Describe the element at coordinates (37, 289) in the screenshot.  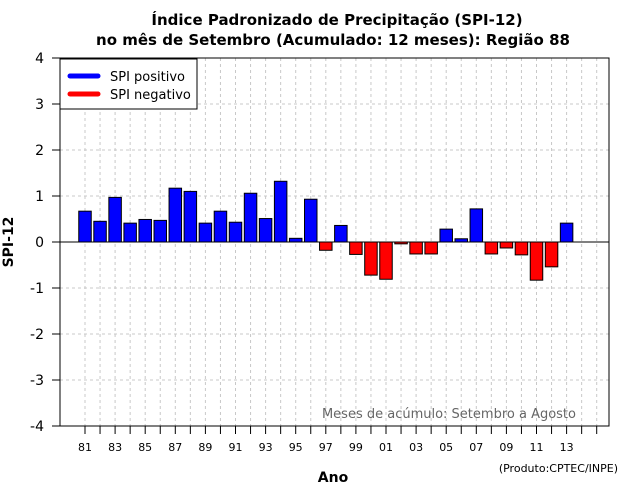
I see `y-tick-label: -1` at that location.